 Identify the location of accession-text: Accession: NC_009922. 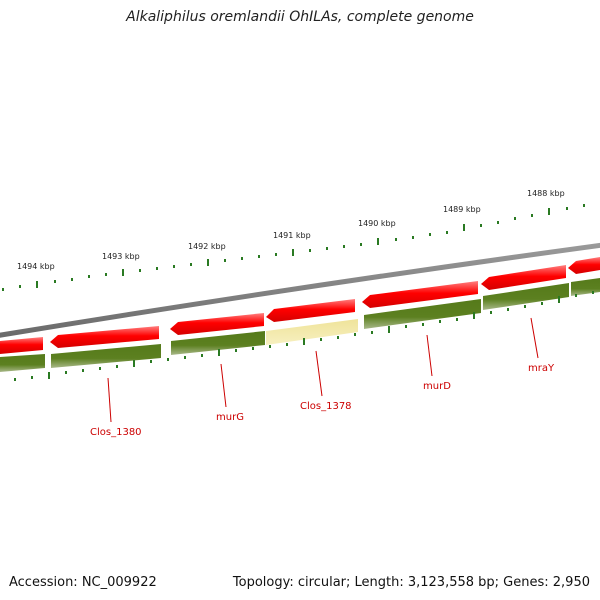
(83, 582).